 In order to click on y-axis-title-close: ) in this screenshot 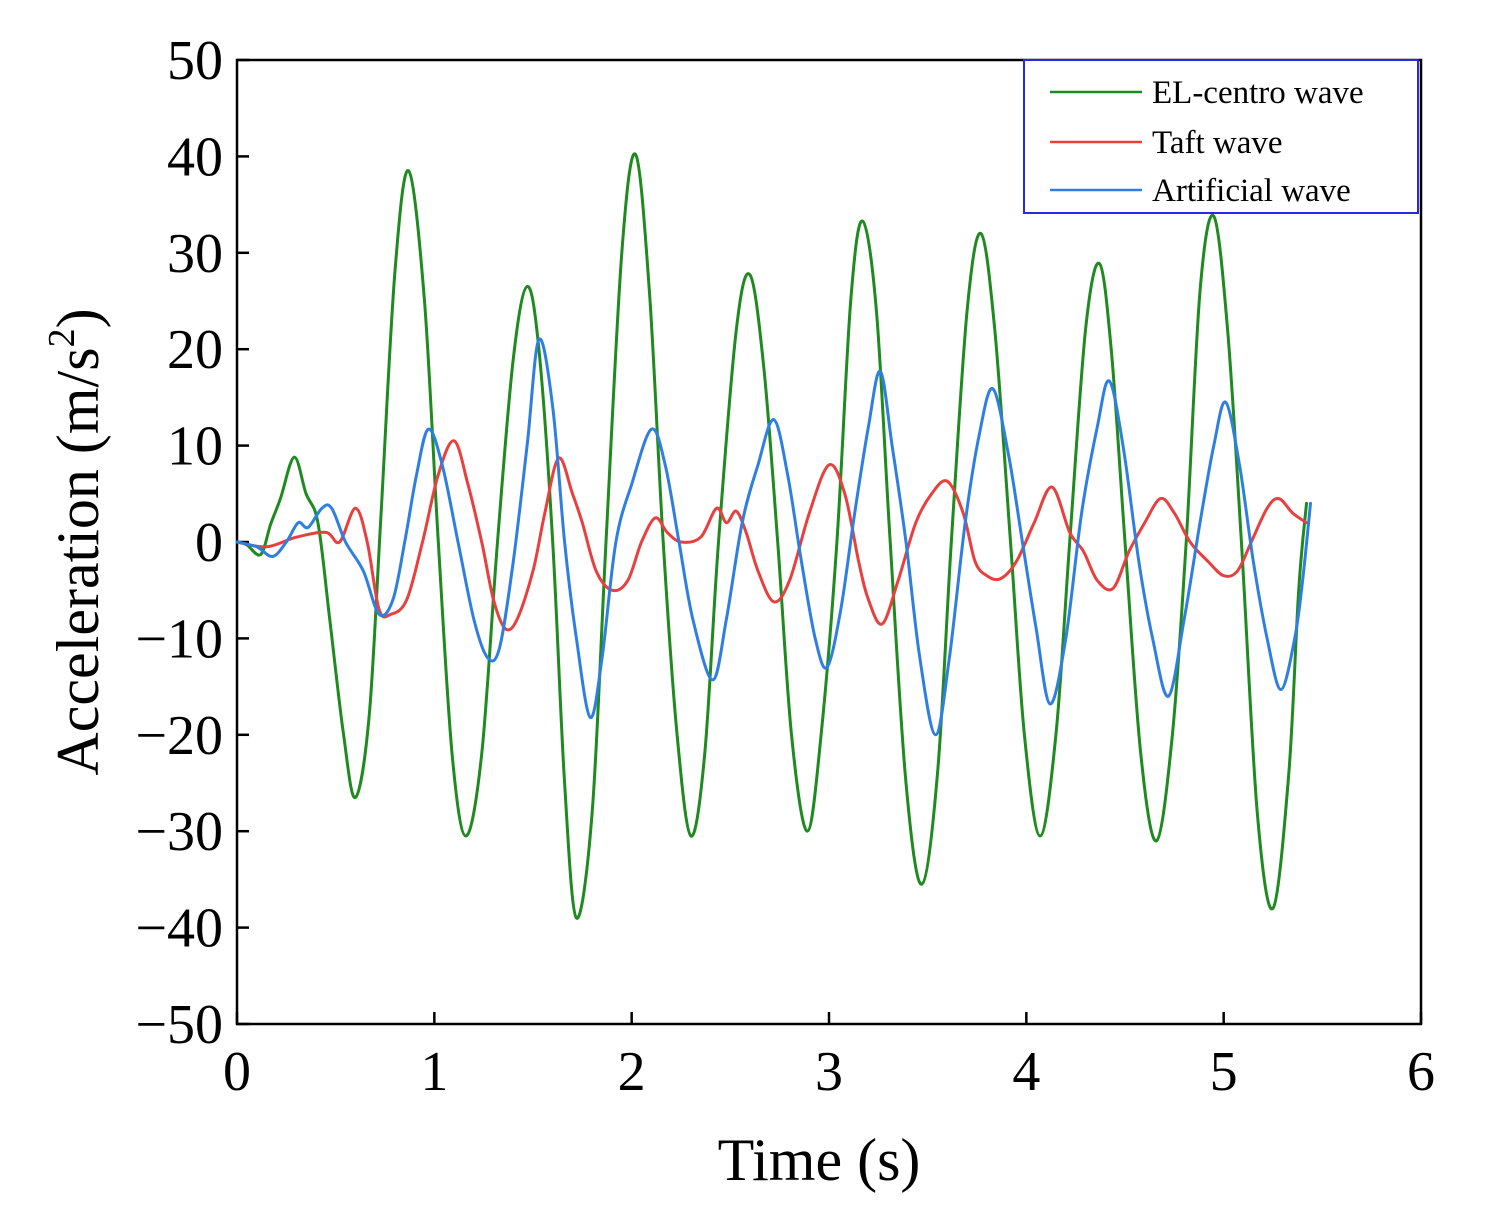, I will do `click(78, 318)`.